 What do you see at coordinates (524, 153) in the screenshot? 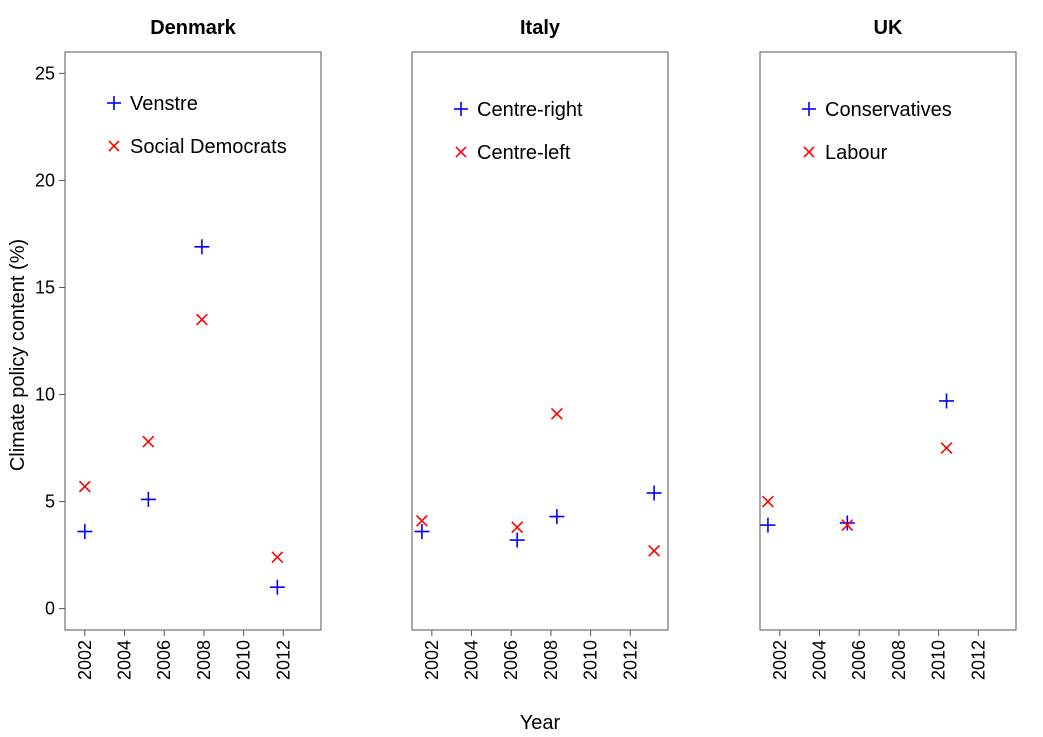
I see `legend-label: Centre-left` at bounding box center [524, 153].